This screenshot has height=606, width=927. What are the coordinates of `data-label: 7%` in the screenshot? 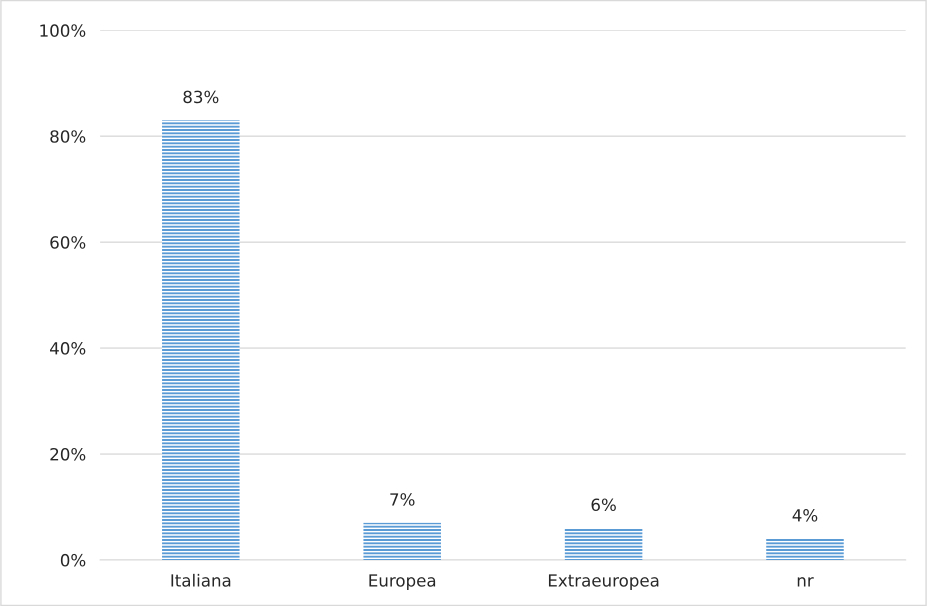 It's located at (402, 499).